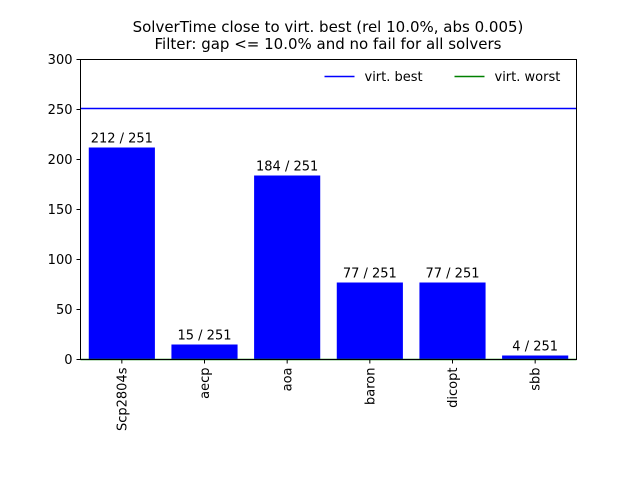 This screenshot has height=484, width=640. What do you see at coordinates (535, 357) in the screenshot?
I see `bar-sbb` at bounding box center [535, 357].